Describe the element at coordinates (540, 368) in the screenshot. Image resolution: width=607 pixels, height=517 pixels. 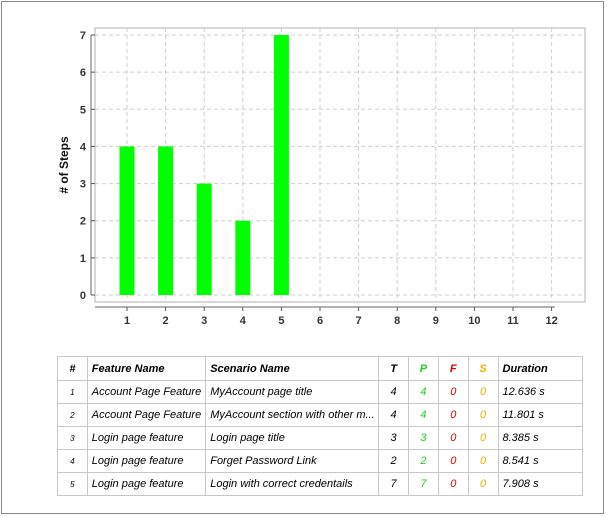
I see `header-duration: Duration` at that location.